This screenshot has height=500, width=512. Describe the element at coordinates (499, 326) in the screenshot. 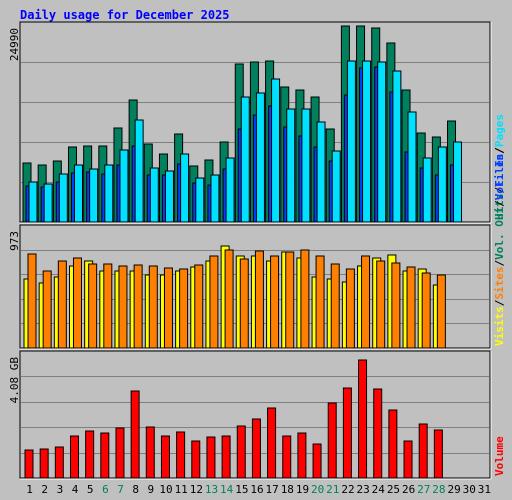

I see `legend_middle-legend-item: Visits` at that location.